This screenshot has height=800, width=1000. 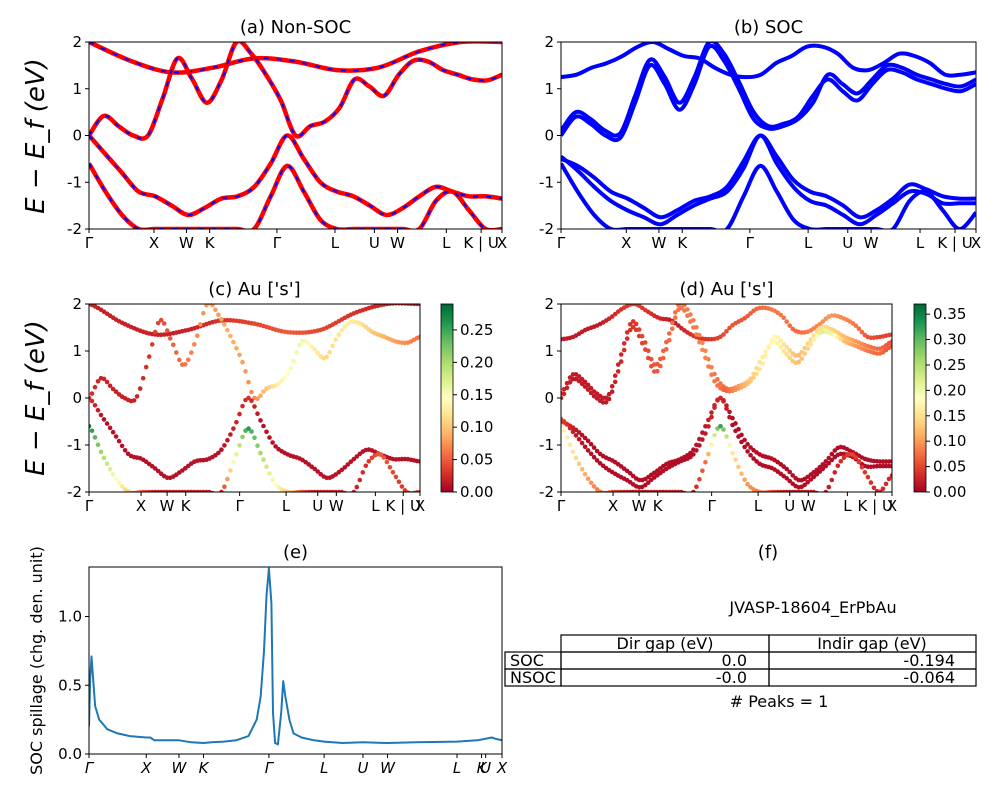 What do you see at coordinates (447, 398) in the screenshot?
I see `colorbar-c` at bounding box center [447, 398].